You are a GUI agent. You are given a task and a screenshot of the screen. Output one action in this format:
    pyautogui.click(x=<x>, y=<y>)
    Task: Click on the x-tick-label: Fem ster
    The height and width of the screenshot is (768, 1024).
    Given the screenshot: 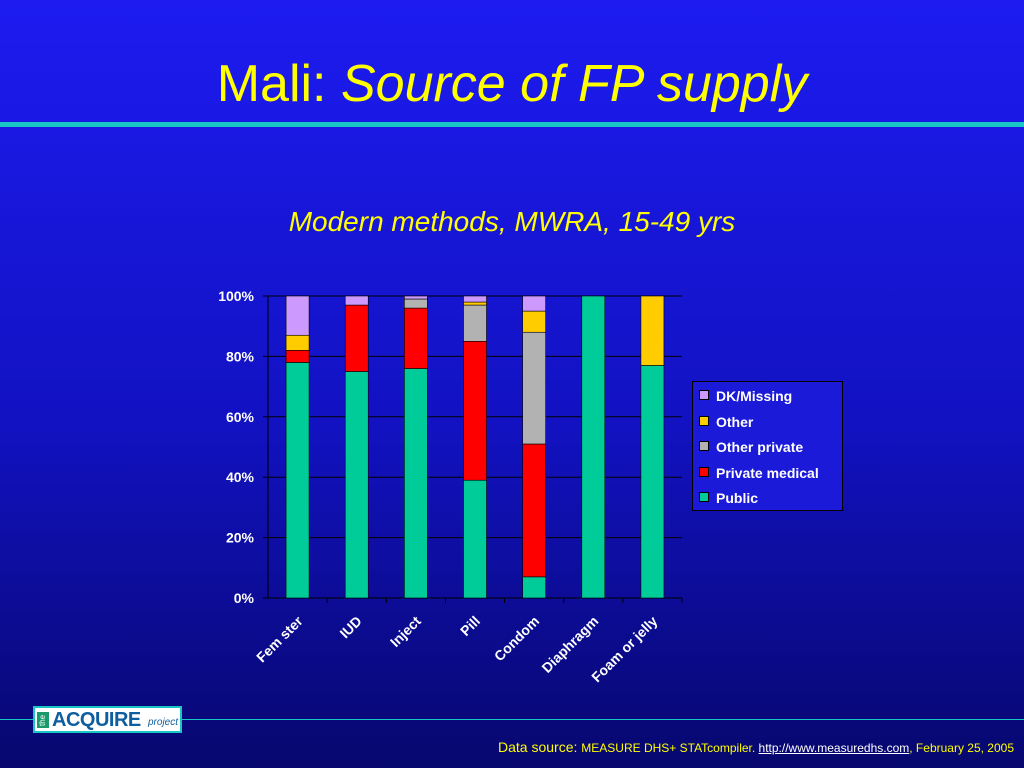 What is the action you would take?
    pyautogui.click(x=279, y=638)
    